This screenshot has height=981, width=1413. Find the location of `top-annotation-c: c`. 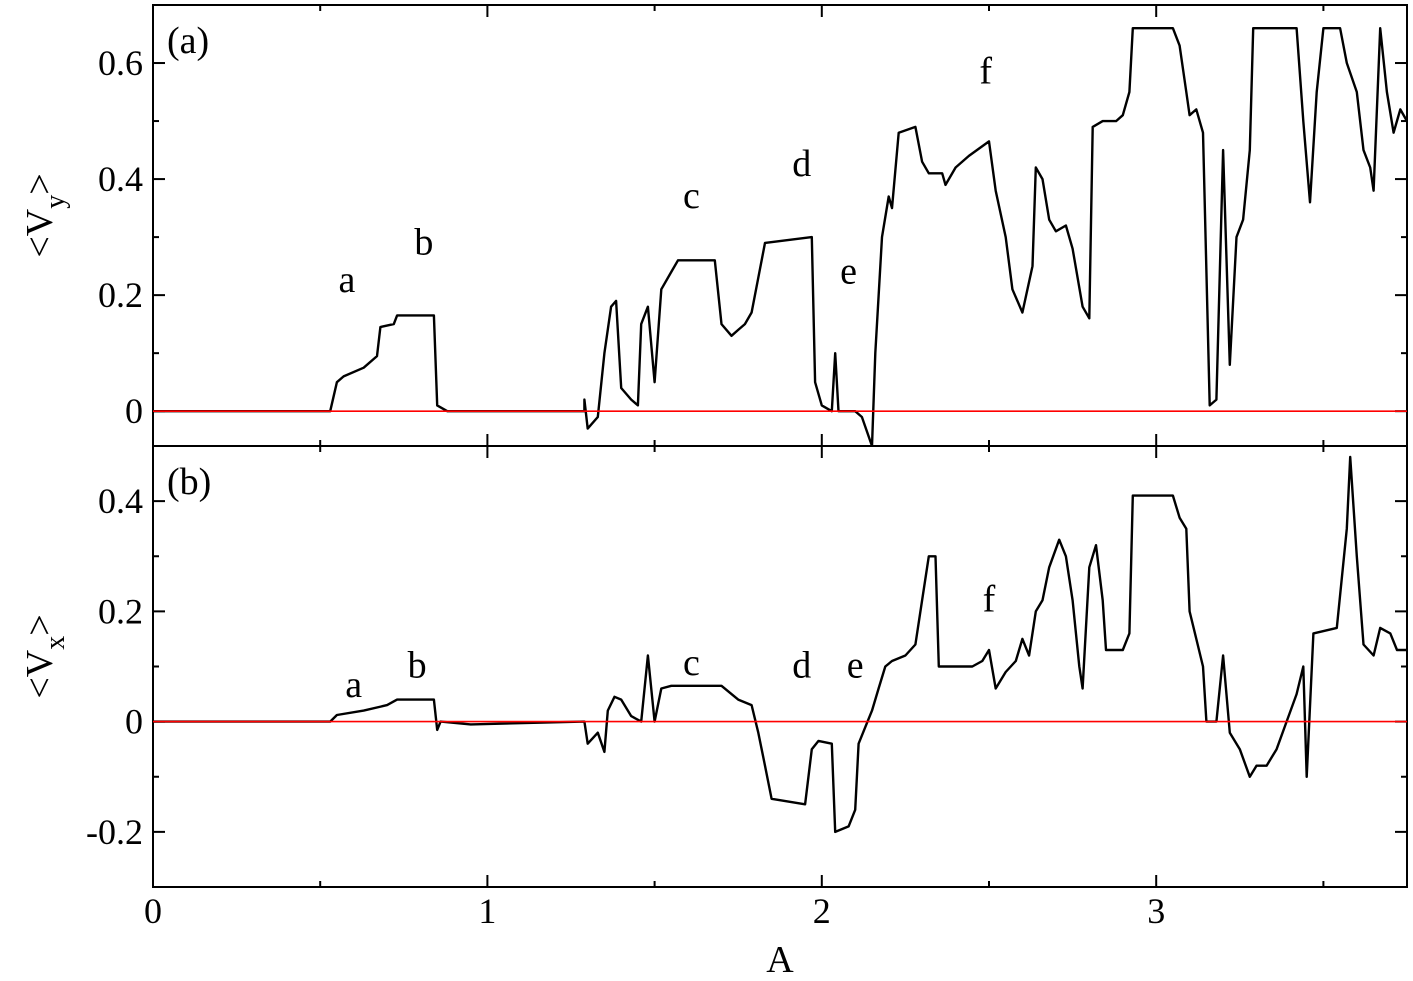

top-annotation-c: c is located at coordinates (691, 196).